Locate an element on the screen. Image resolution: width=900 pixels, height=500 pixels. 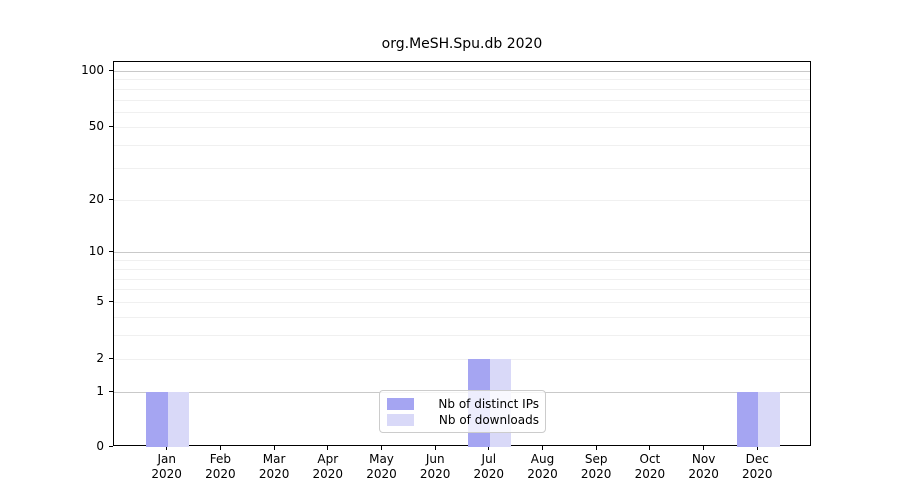
chart-title: org.MeSH.Spu.db 2020 is located at coordinates (462, 44).